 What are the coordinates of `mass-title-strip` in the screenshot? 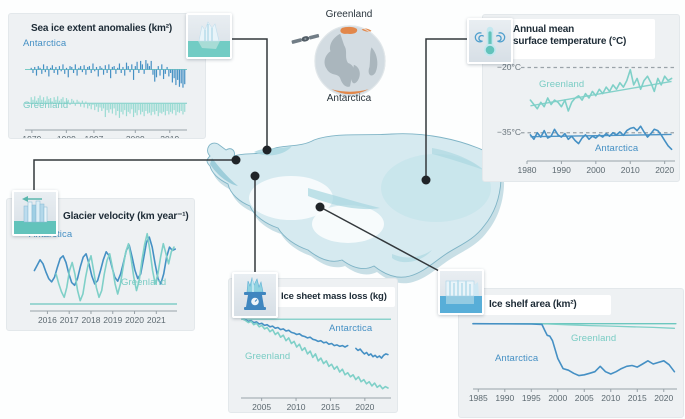 It's located at (335, 297).